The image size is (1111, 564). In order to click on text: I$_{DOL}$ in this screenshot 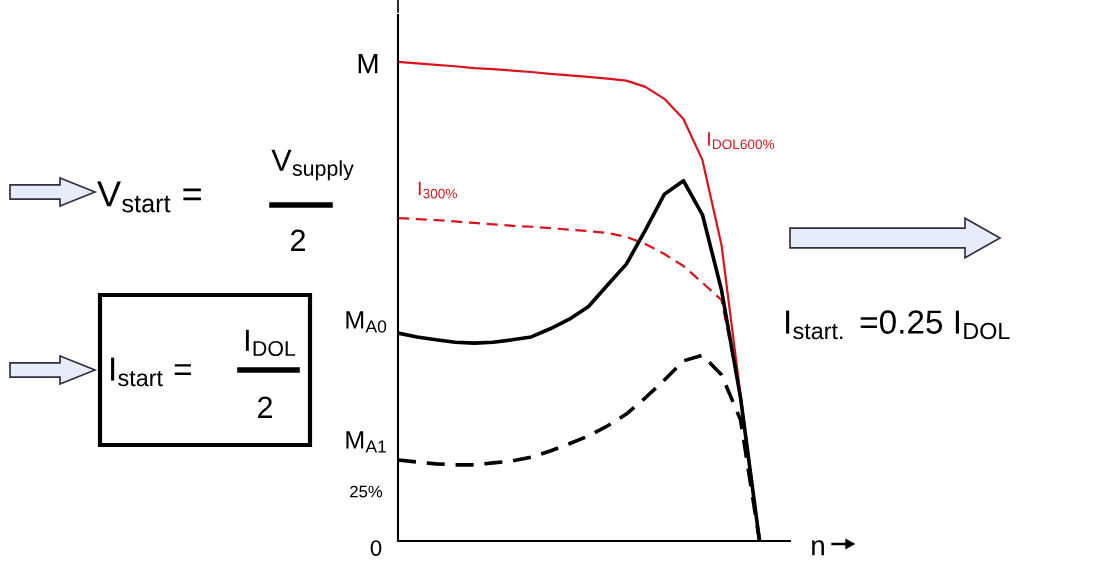, I will do `click(270, 343)`.